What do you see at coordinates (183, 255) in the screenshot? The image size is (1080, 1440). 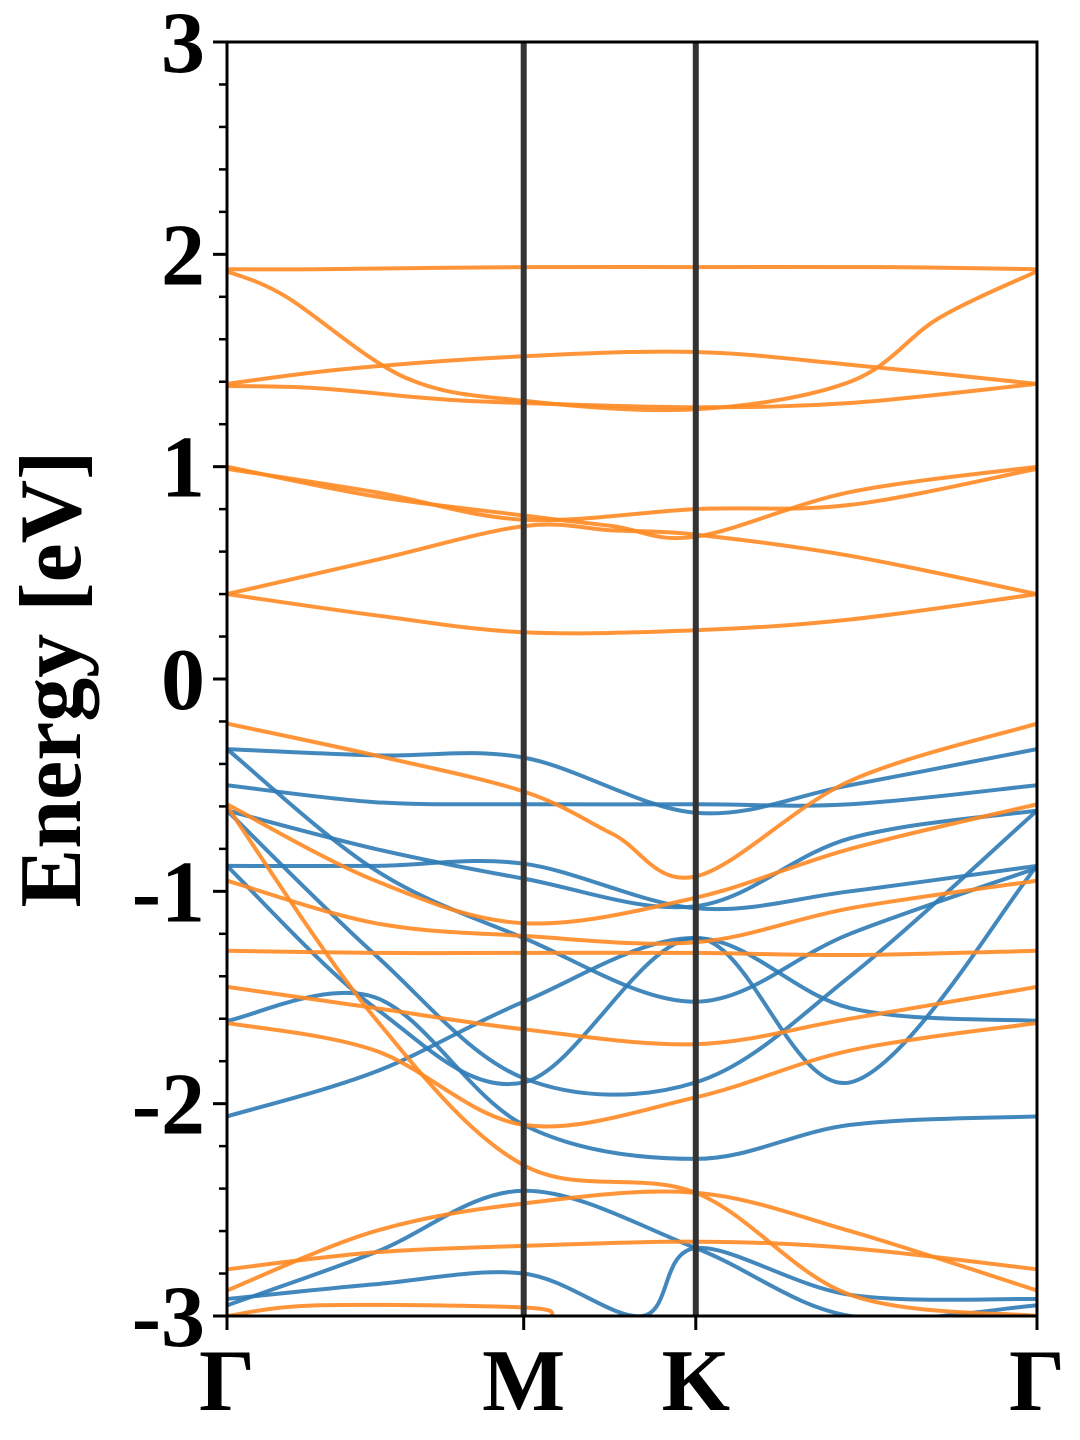 I see `y-tick-label: 2` at bounding box center [183, 255].